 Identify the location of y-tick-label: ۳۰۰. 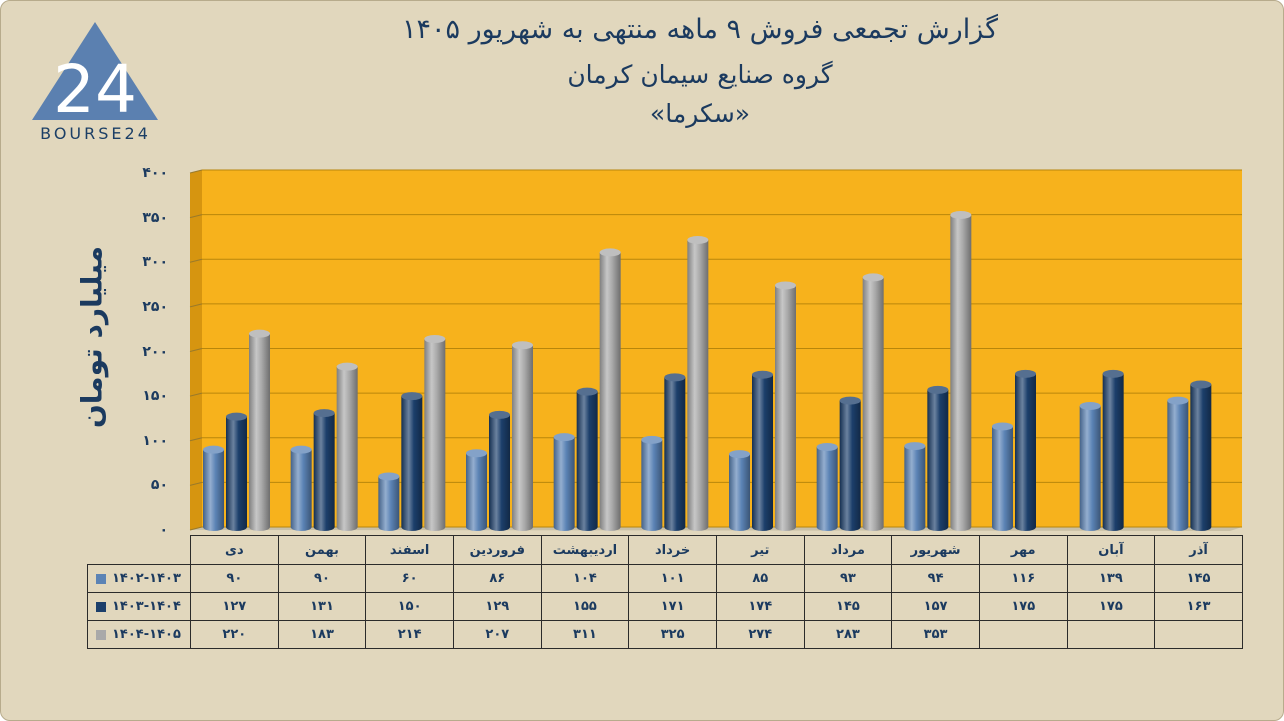
(155, 262).